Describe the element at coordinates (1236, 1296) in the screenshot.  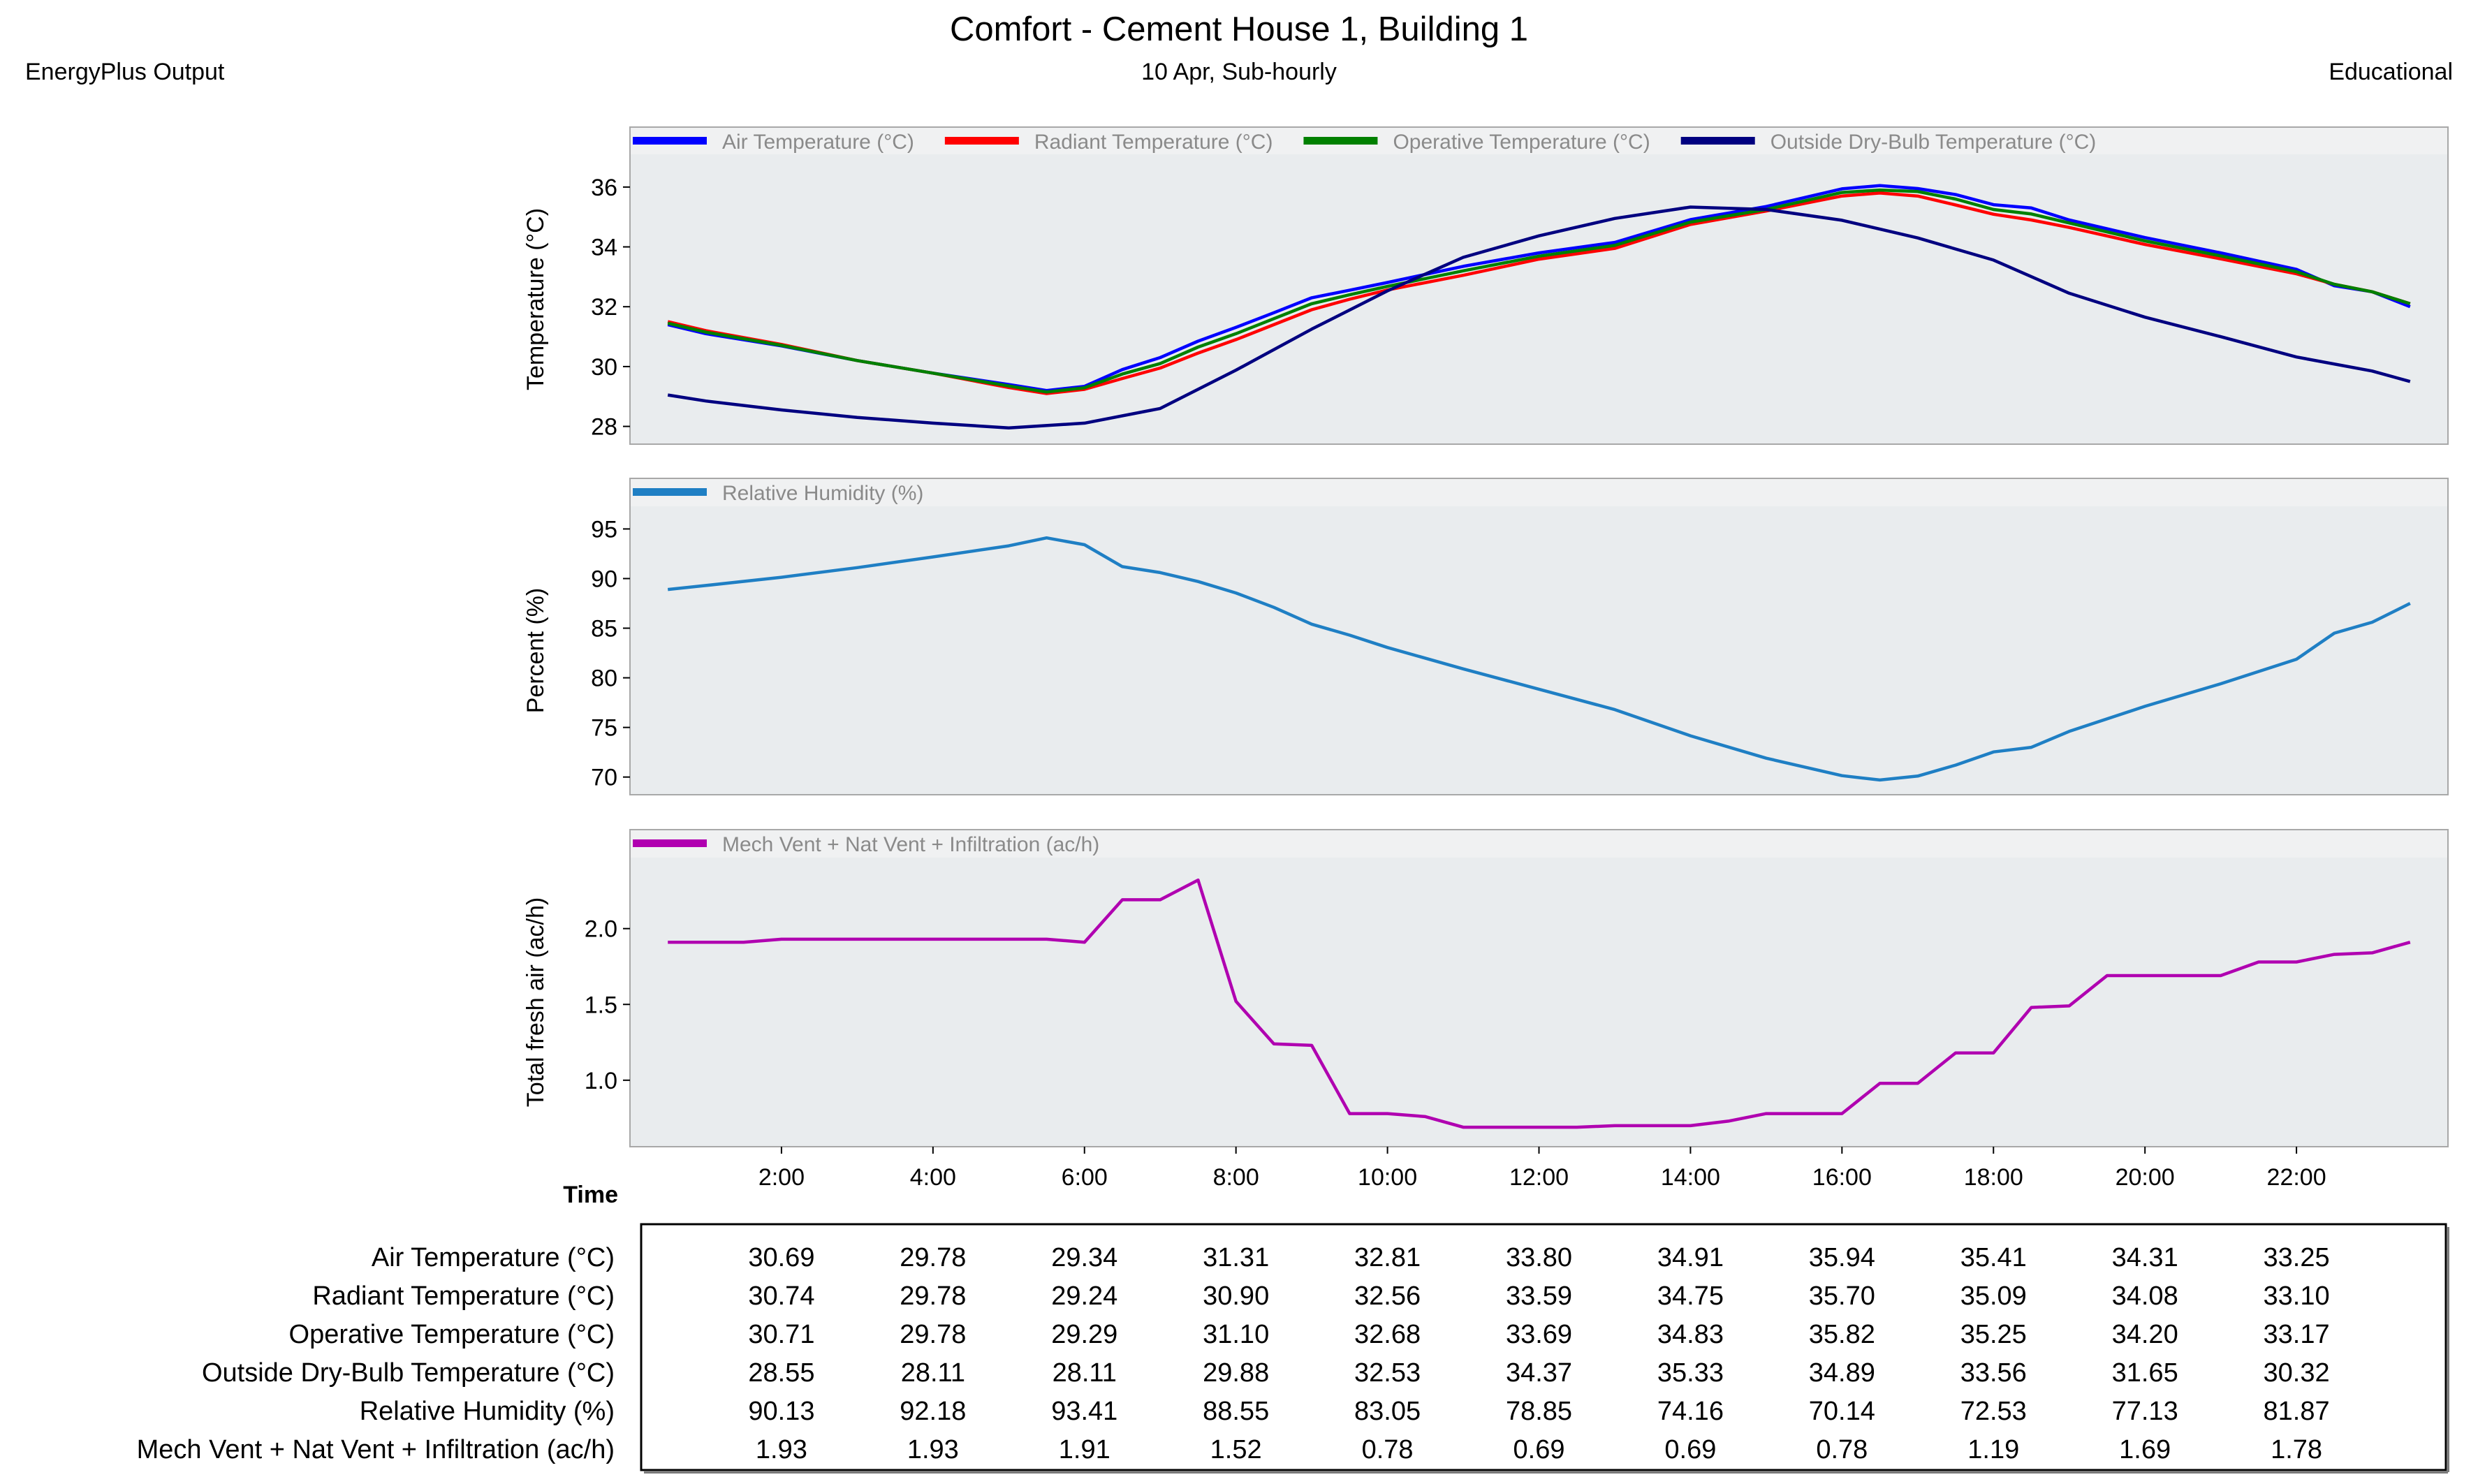
I see `table-cell: 30.90` at that location.